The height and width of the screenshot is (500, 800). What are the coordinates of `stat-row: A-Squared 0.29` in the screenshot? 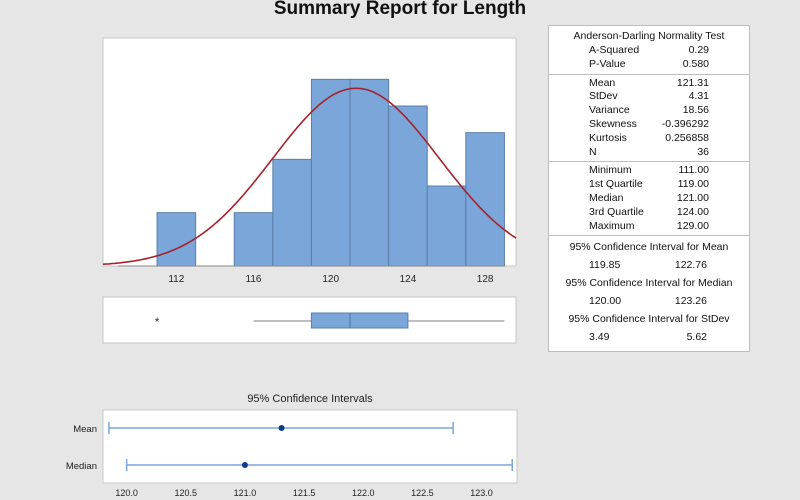 It's located at (649, 51).